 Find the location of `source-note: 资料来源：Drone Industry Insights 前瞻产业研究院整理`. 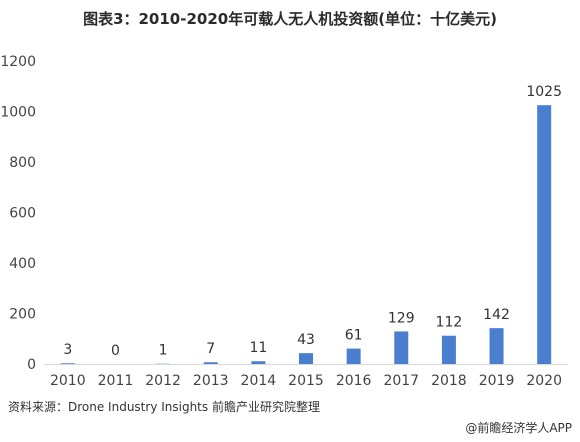

source-note: 资料来源：Drone Industry Insights 前瞻产业研究院整理 is located at coordinates (164, 407).